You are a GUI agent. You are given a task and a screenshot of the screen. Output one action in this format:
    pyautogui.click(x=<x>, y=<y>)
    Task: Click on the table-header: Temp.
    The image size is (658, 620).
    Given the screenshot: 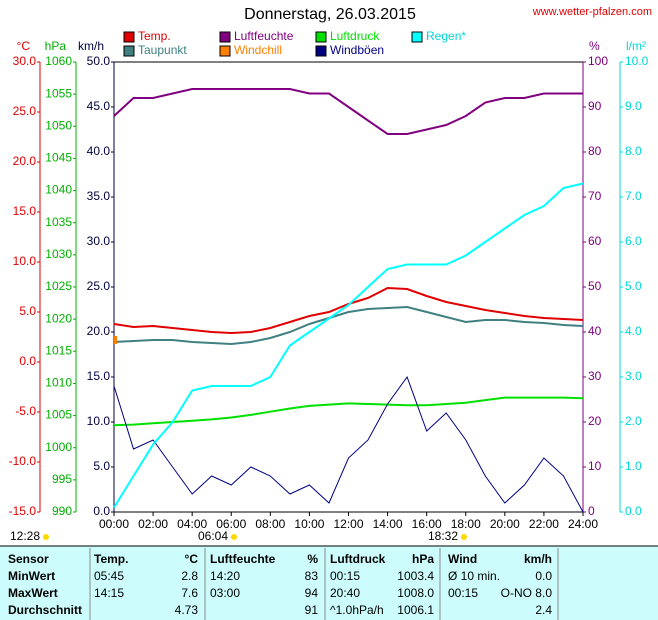 What is the action you would take?
    pyautogui.click(x=111, y=559)
    